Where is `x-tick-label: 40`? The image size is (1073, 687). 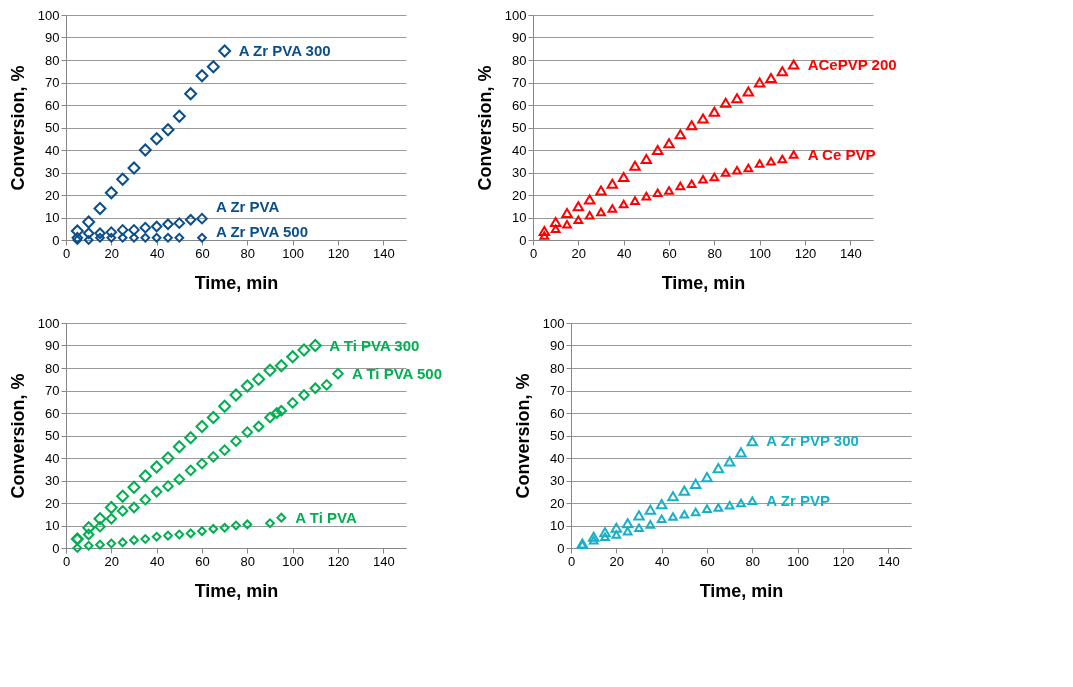
x-tick-label: 40 is located at coordinates (157, 561).